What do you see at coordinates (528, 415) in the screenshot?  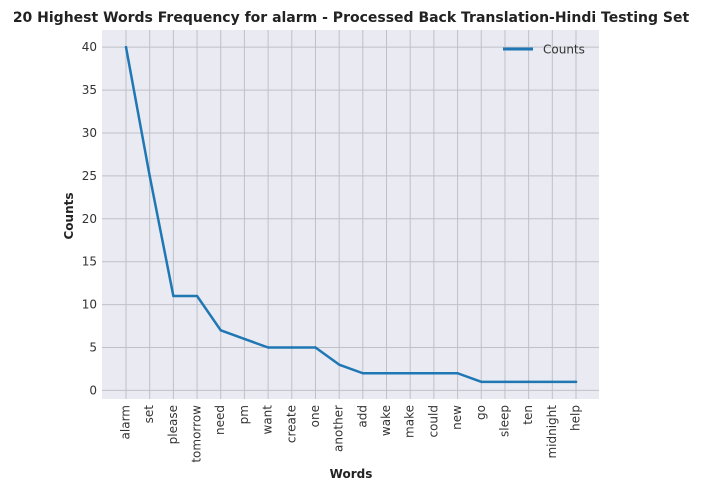 I see `x-tick-label-17: ten` at bounding box center [528, 415].